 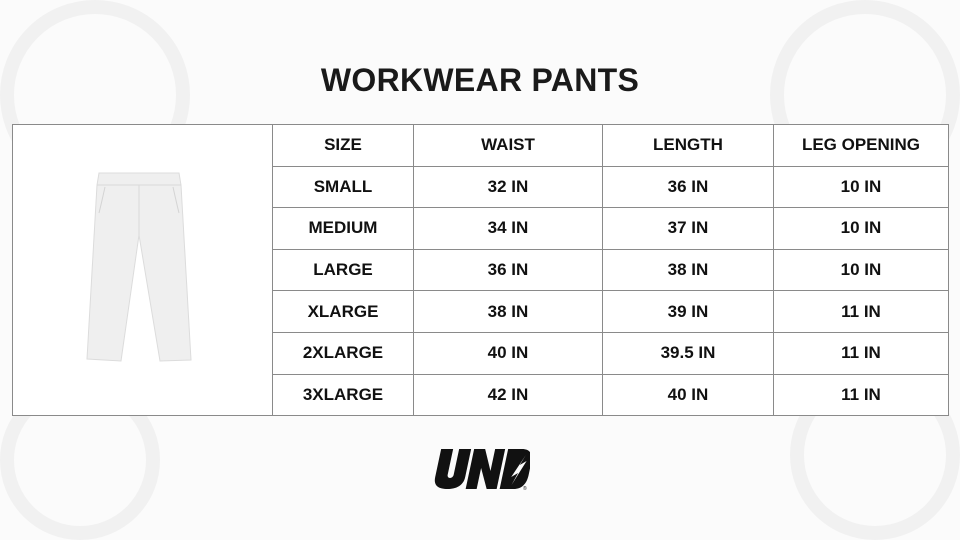 I want to click on header-leg-opening: LEG OPENING, so click(x=861, y=145).